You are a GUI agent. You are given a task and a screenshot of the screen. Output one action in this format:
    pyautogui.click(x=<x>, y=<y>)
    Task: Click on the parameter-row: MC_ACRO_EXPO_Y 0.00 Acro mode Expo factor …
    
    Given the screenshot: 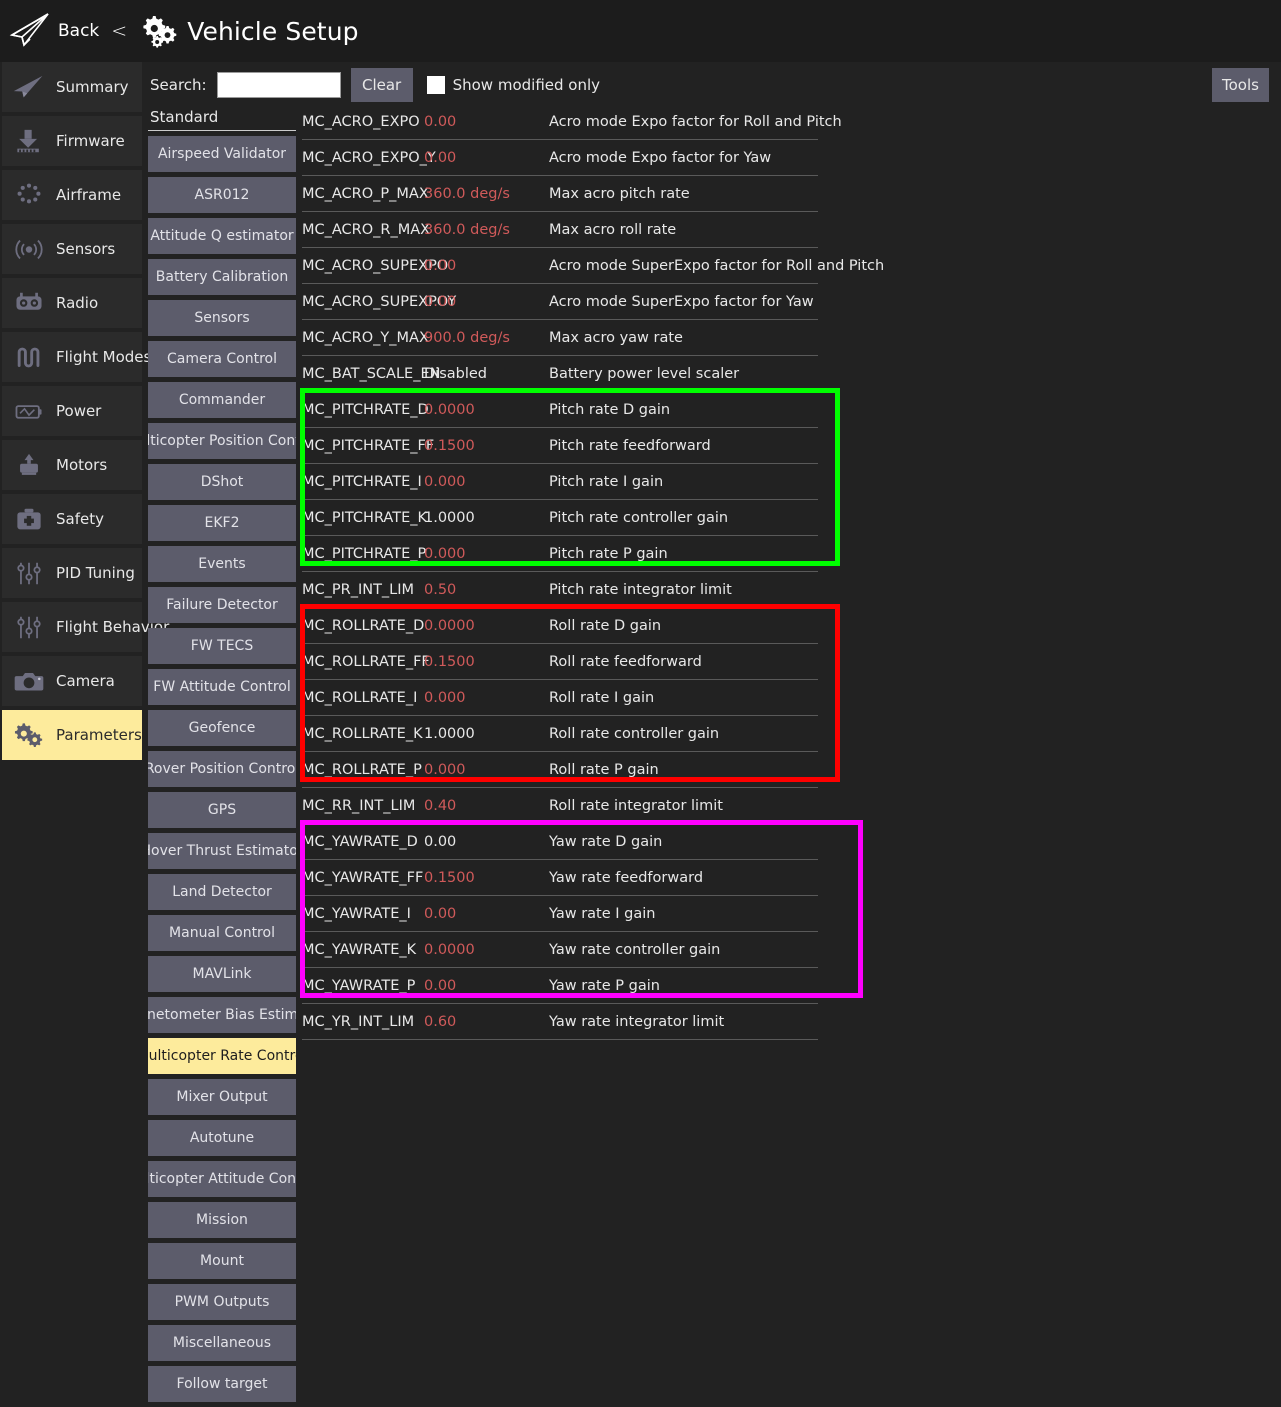 What is the action you would take?
    pyautogui.click(x=560, y=158)
    